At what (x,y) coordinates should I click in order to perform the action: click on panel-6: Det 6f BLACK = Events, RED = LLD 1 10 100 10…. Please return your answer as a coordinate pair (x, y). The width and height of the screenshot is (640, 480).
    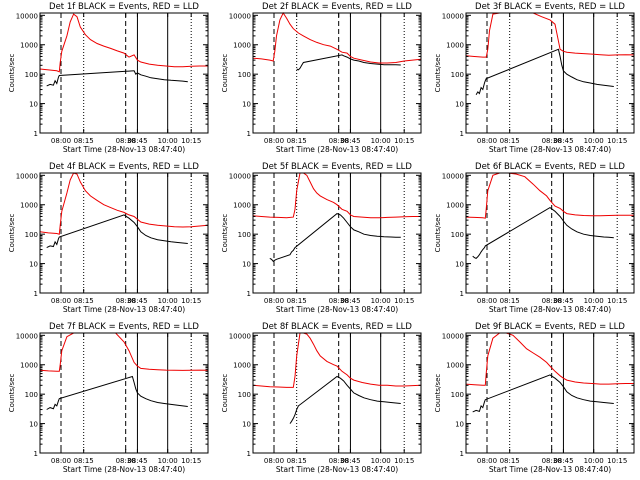
    Looking at the image, I should click on (534, 238).